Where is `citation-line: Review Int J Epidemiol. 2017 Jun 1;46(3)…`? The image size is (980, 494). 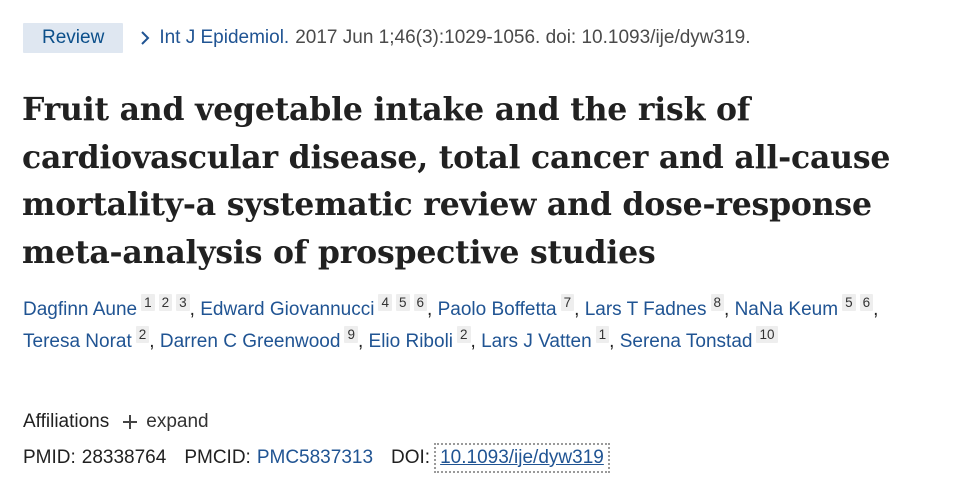
citation-line: Review Int J Epidemiol. 2017 Jun 1;46(3)… is located at coordinates (387, 38).